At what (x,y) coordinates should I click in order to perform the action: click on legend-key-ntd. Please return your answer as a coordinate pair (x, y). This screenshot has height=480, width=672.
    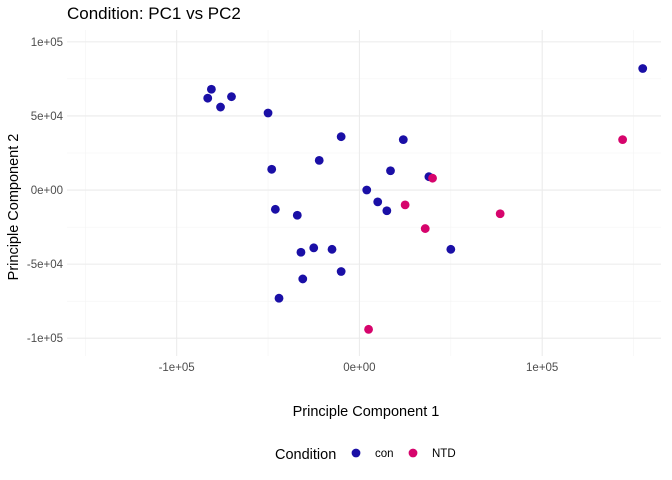
    Looking at the image, I should click on (413, 453).